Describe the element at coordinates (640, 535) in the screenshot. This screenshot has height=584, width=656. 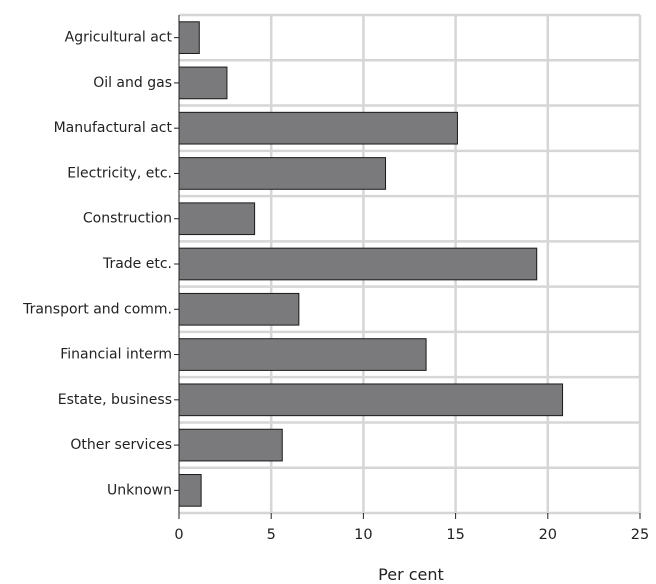
I see `x-tick-label: 25` at that location.